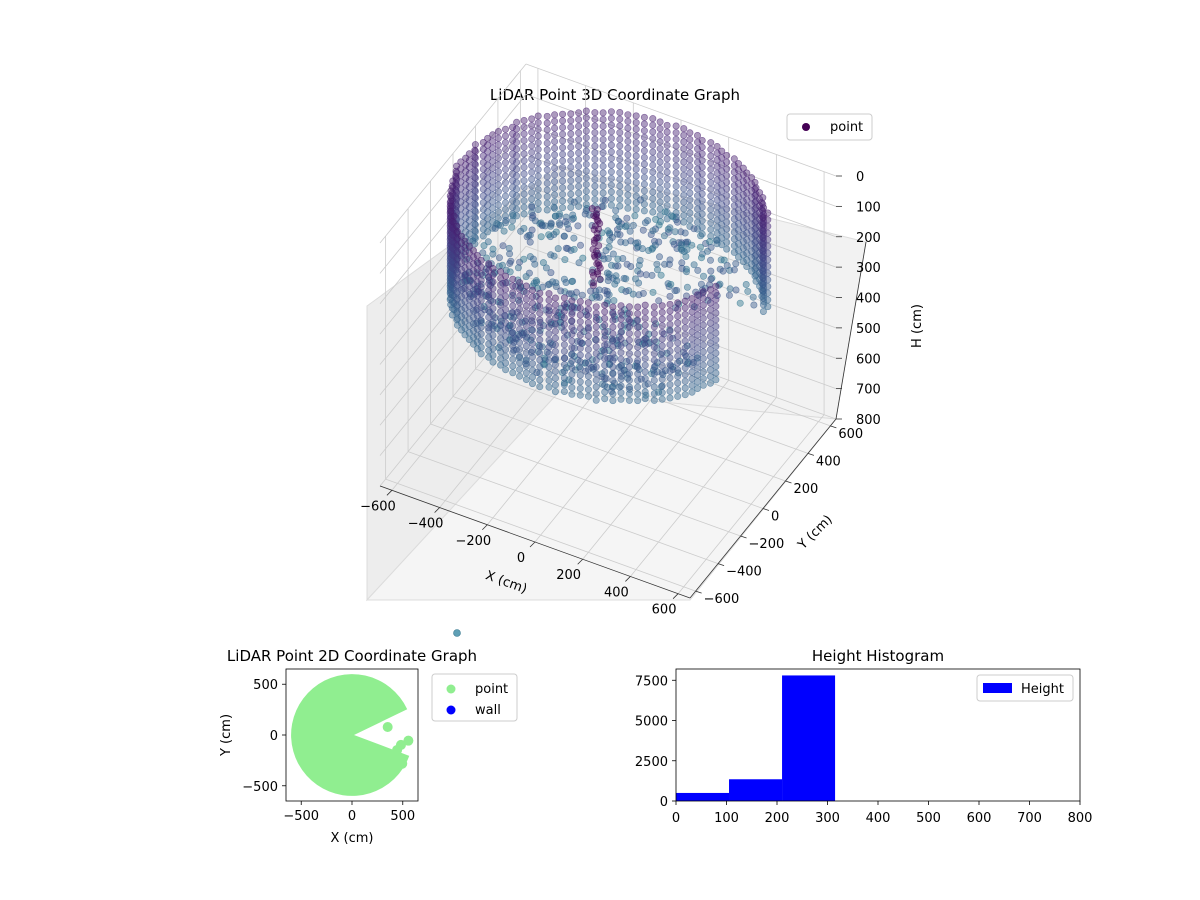 Image resolution: width=1200 pixels, height=900 pixels. I want to click on histogram-ytick-label: 0, so click(664, 802).